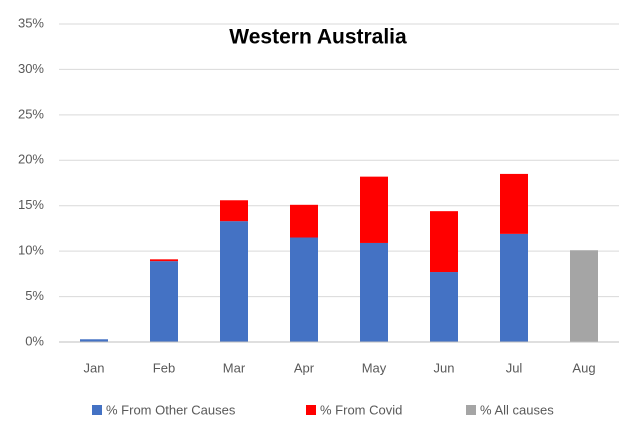 The height and width of the screenshot is (439, 626). Describe the element at coordinates (234, 367) in the screenshot. I see `x-tick-label: Mar` at that location.